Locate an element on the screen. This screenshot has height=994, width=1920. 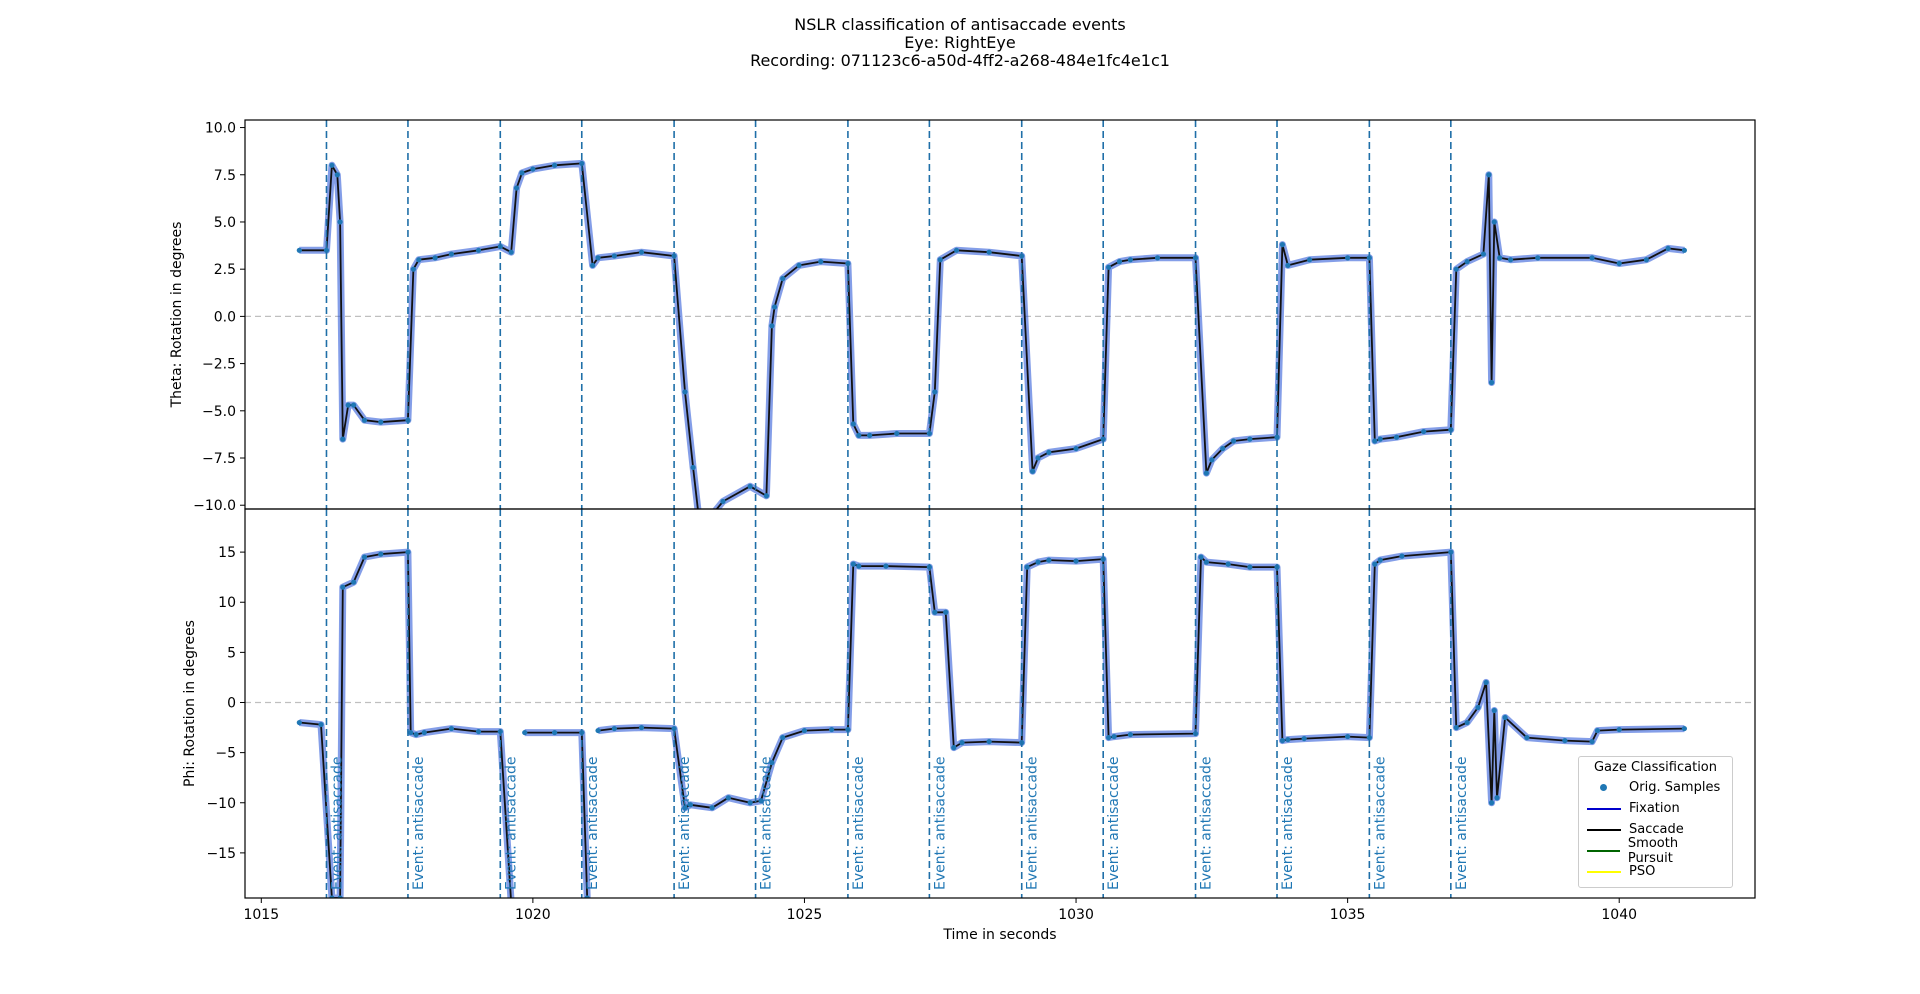
legend-entry-smooth-pursuit: Smooth Pursuit is located at coordinates (1655, 851).